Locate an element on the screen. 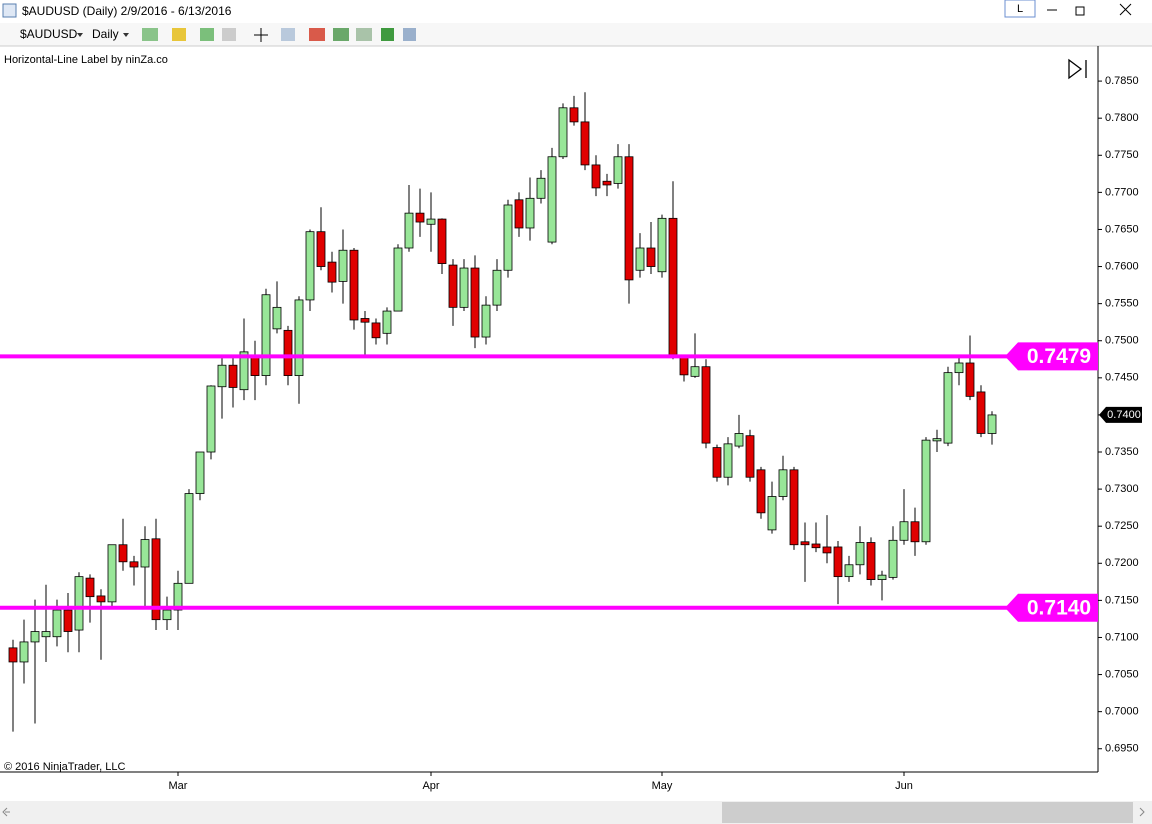 This screenshot has height=824, width=1152. crosshair-button is located at coordinates (261, 35).